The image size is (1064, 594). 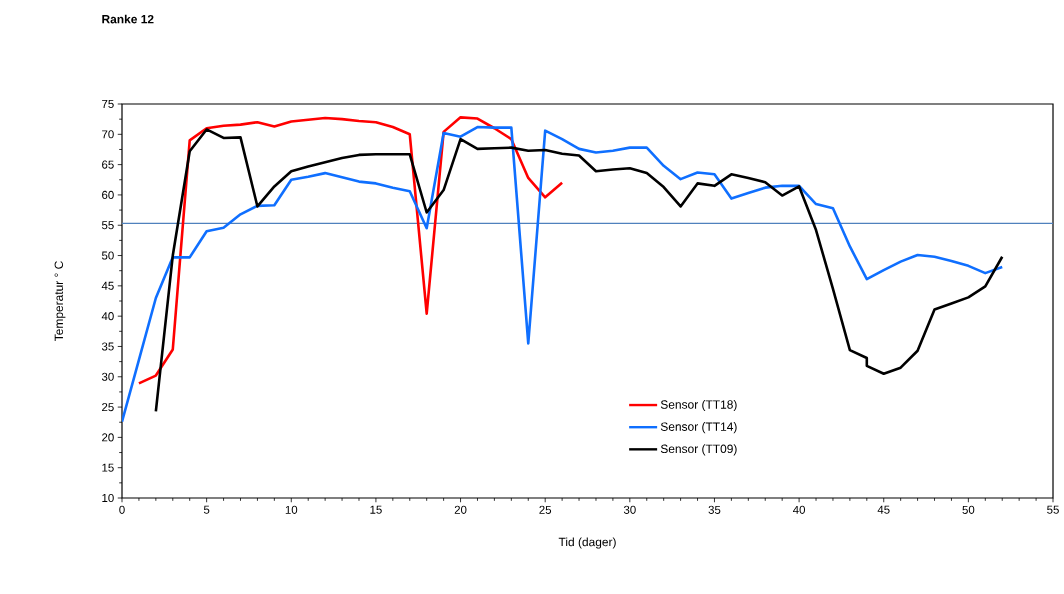 I want to click on legend-label: Sensor (TT14), so click(x=698, y=428).